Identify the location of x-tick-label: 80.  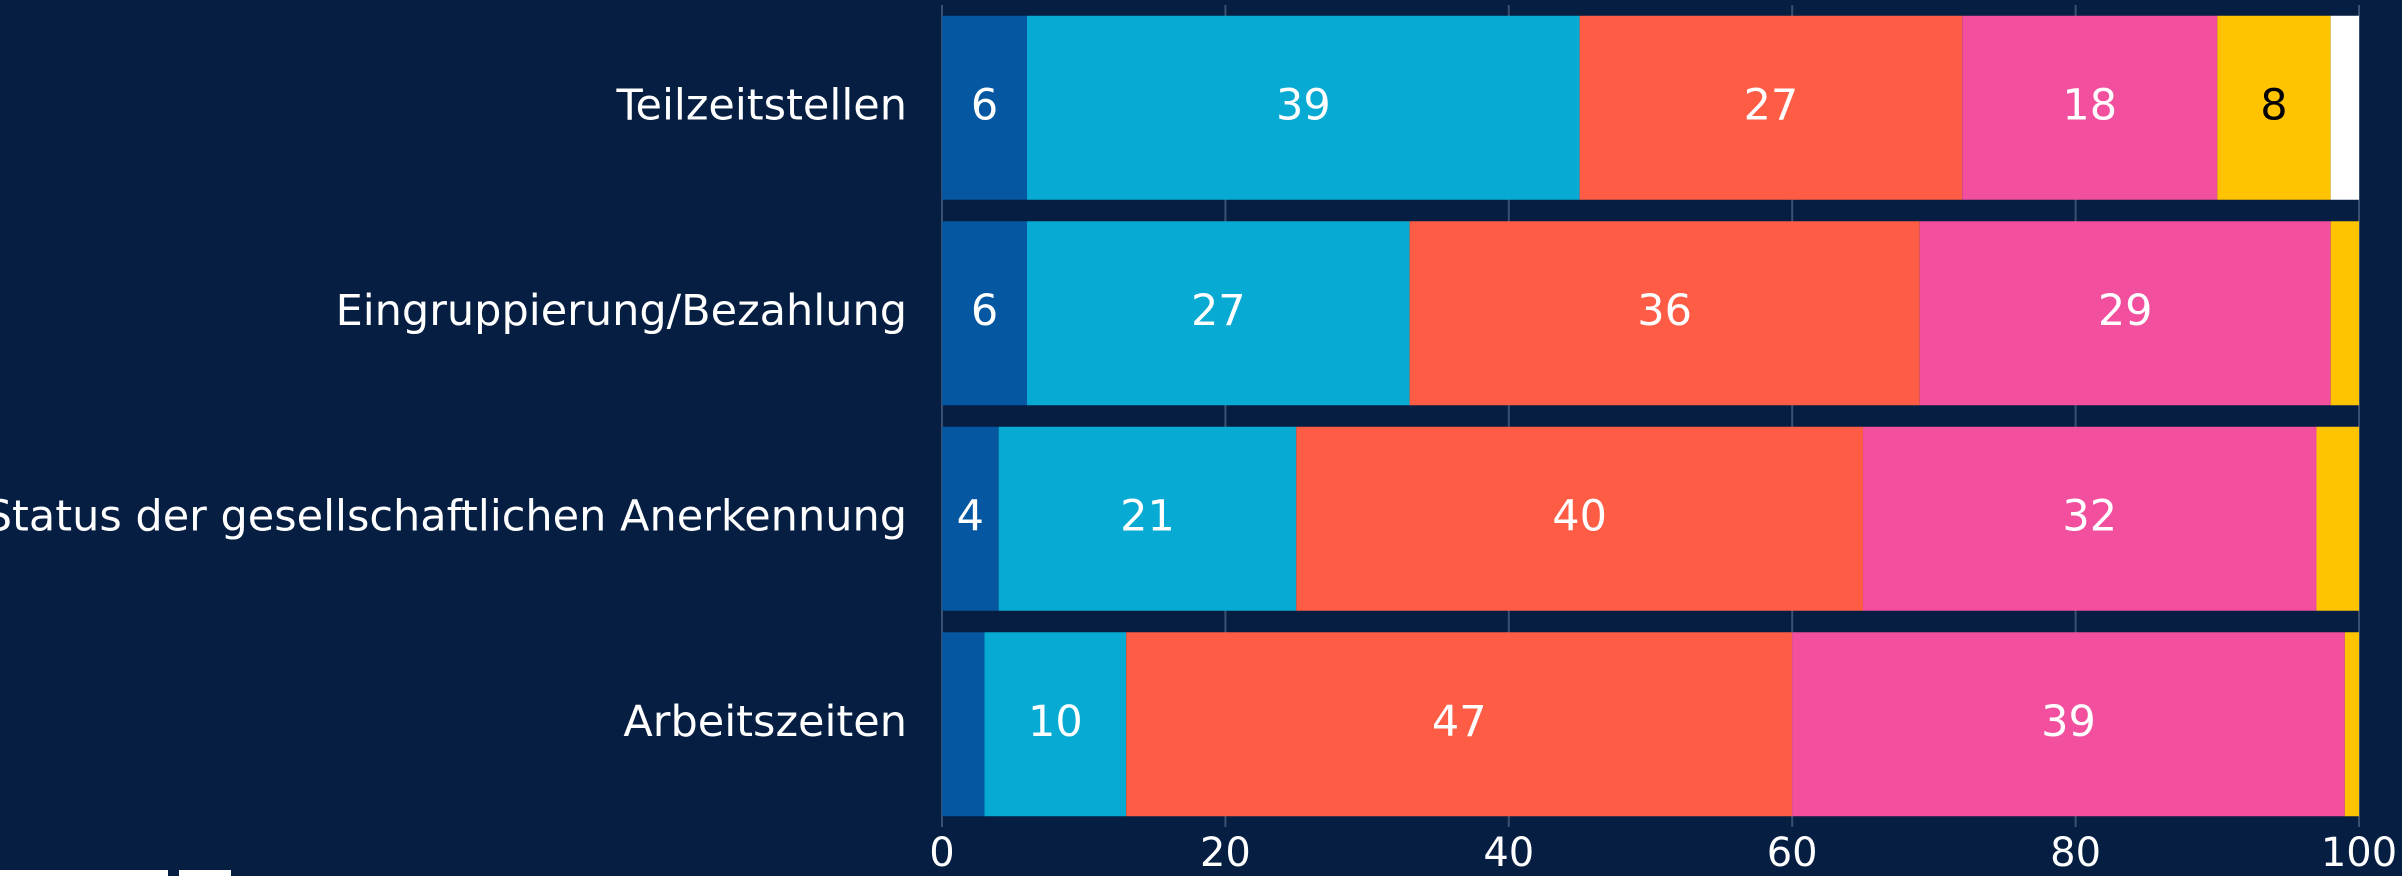
(2075, 853).